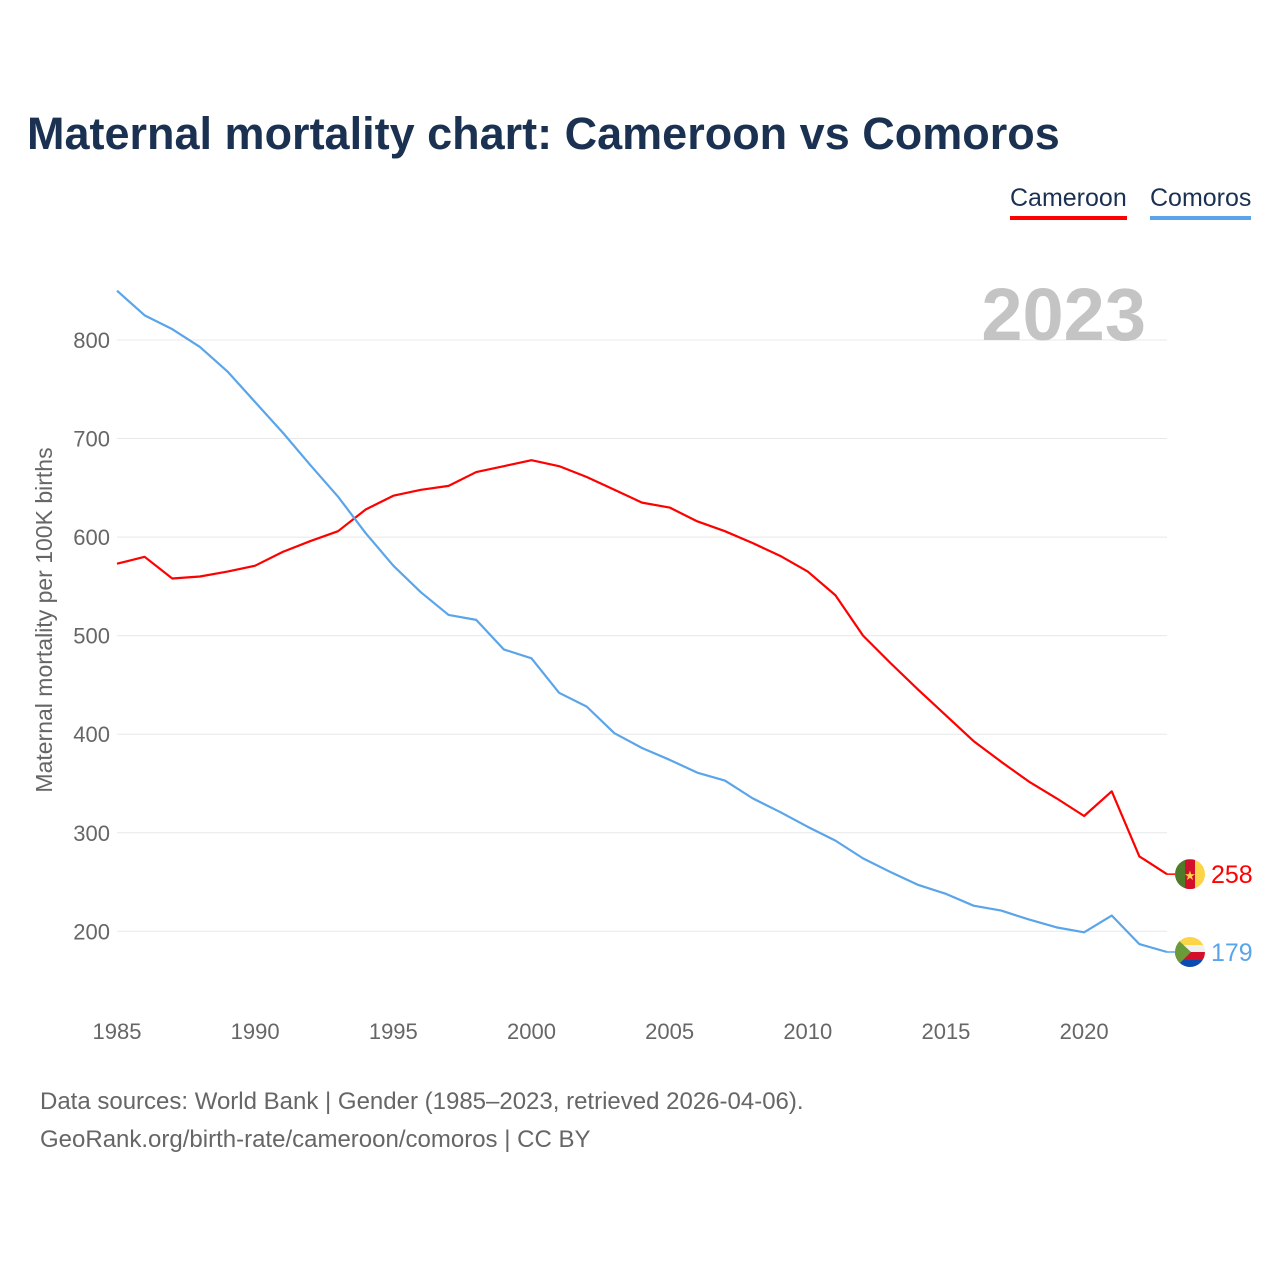 The height and width of the screenshot is (1280, 1280). What do you see at coordinates (945, 1031) in the screenshot?
I see `x-tick-label: 2015` at bounding box center [945, 1031].